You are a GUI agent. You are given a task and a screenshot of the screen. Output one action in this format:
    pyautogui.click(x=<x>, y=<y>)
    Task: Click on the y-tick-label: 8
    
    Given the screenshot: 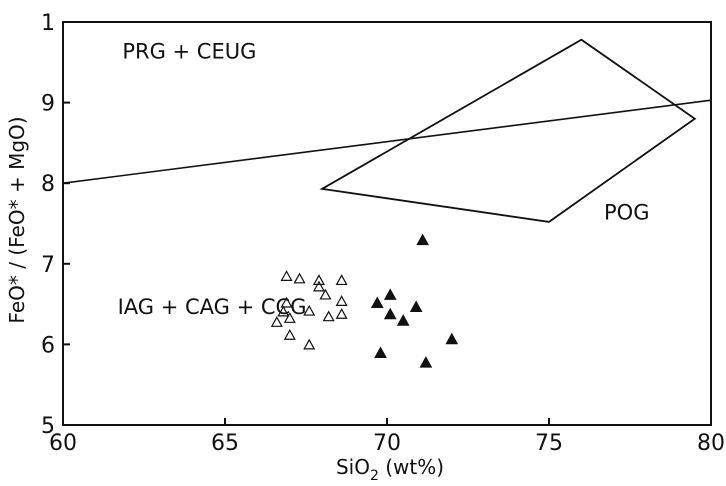 What is the action you would take?
    pyautogui.click(x=48, y=184)
    